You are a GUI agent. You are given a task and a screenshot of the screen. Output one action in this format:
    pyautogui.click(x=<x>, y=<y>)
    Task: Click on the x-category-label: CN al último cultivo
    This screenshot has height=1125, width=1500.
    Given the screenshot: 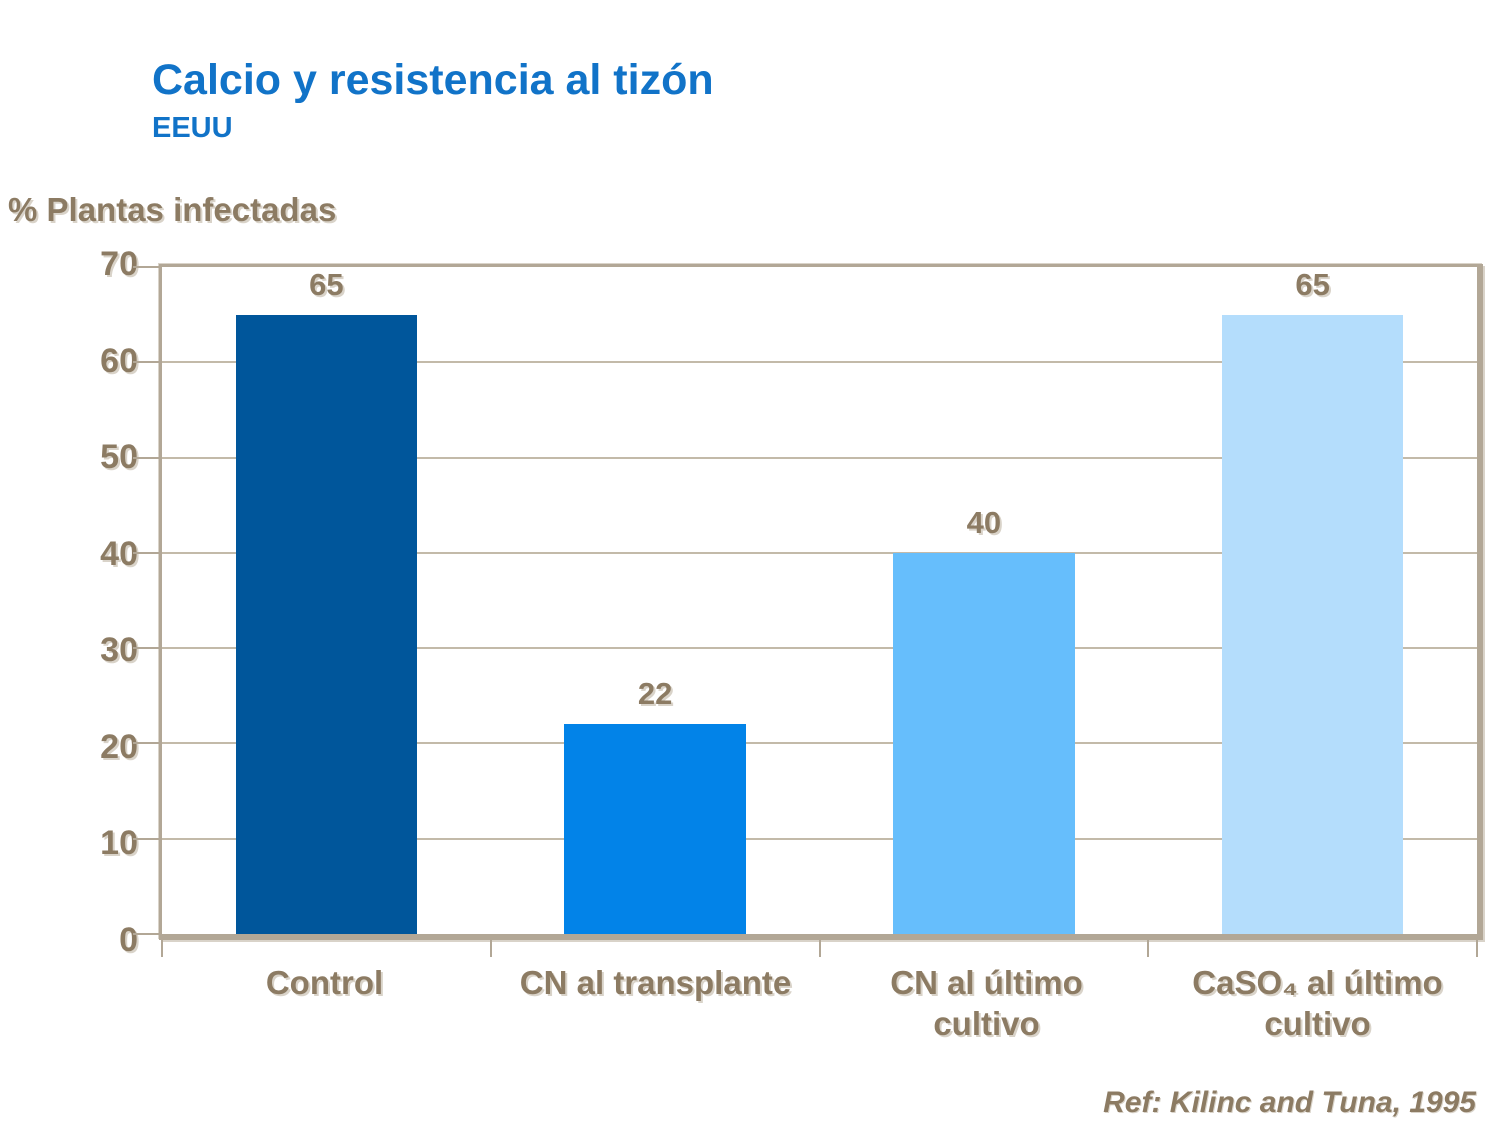 What is the action you would take?
    pyautogui.click(x=986, y=1003)
    